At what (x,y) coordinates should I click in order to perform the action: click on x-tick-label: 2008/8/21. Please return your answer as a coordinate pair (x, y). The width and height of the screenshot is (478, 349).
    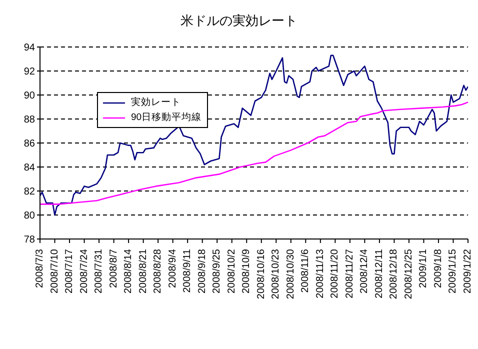
    Looking at the image, I should click on (143, 271).